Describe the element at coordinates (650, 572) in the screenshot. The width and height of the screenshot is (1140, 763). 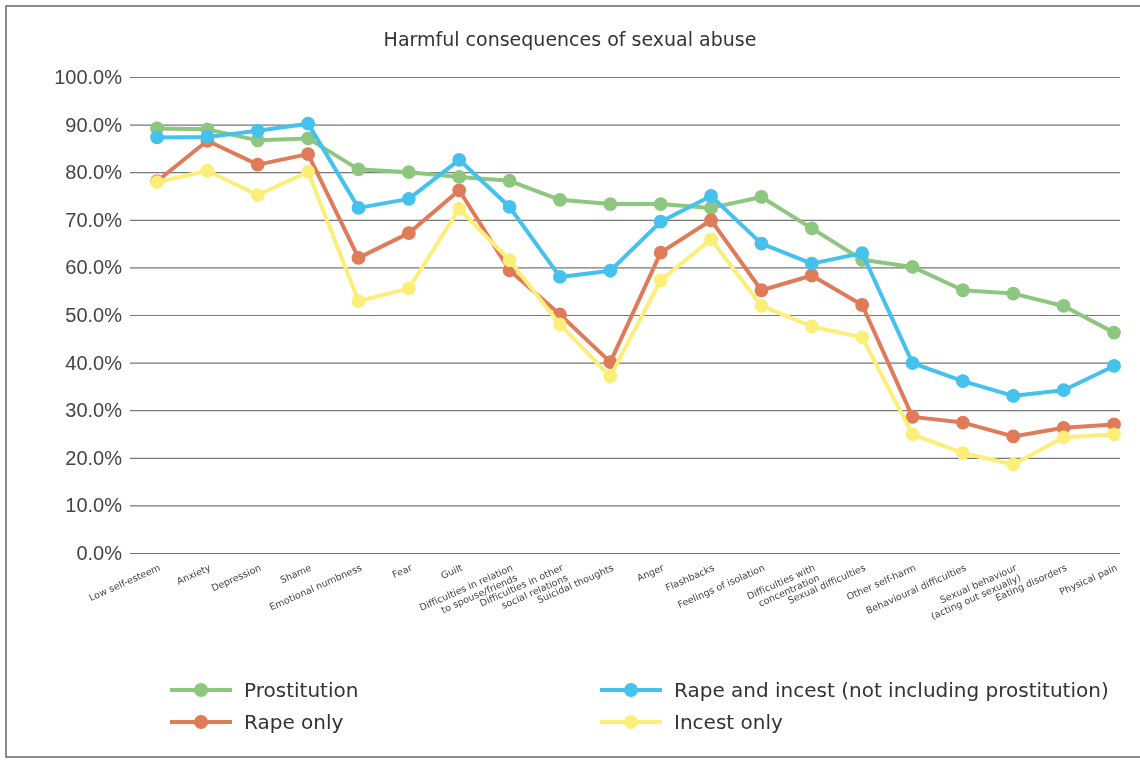
I see `x-tick-label: Anger` at that location.